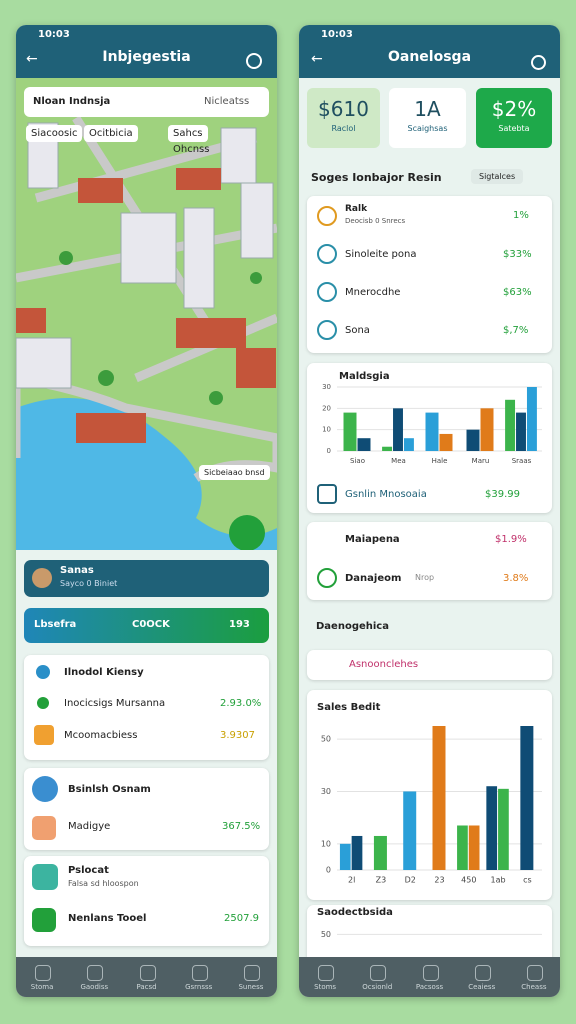 The height and width of the screenshot is (1024, 576). Describe the element at coordinates (251, 977) in the screenshot. I see `nav-item: Suness` at that location.